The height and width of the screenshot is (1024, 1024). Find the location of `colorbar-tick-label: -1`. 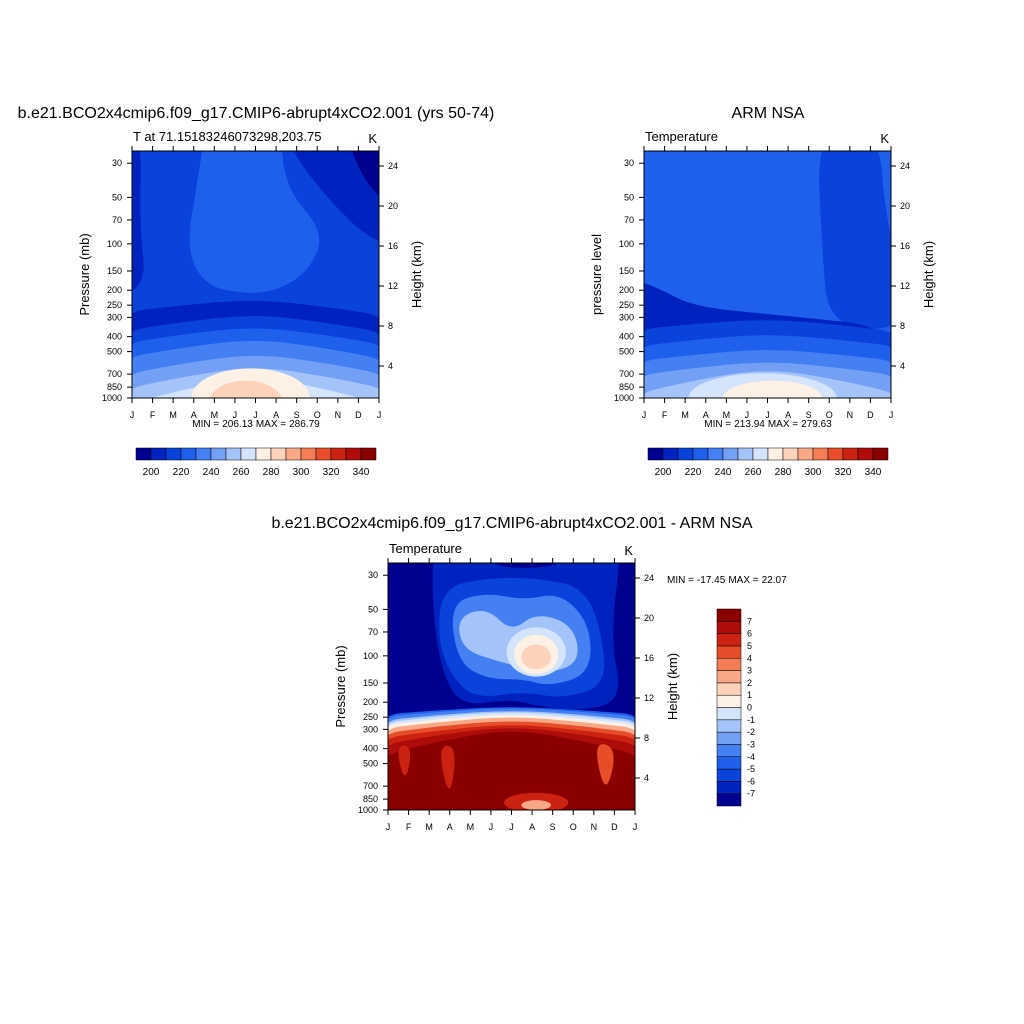

colorbar-tick-label: -1 is located at coordinates (751, 720).